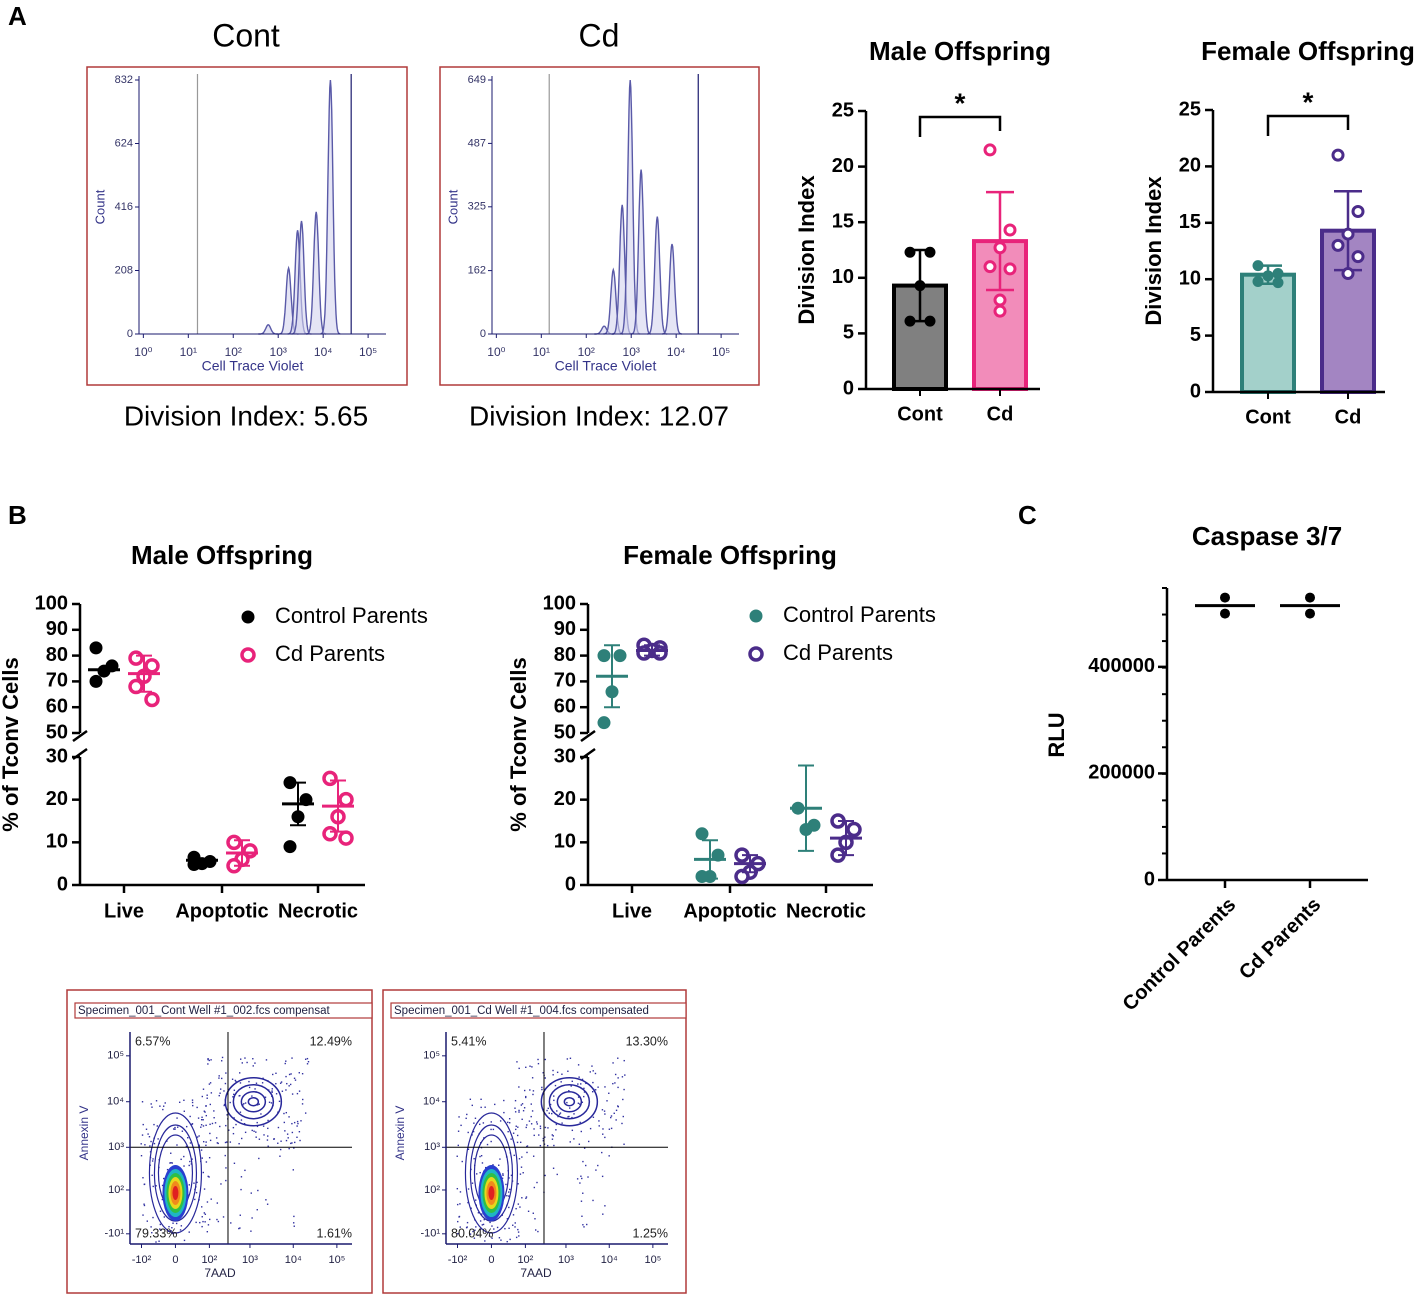 The height and width of the screenshot is (1295, 1417). Describe the element at coordinates (57, 756) in the screenshot. I see `y-tick-label: 30` at that location.